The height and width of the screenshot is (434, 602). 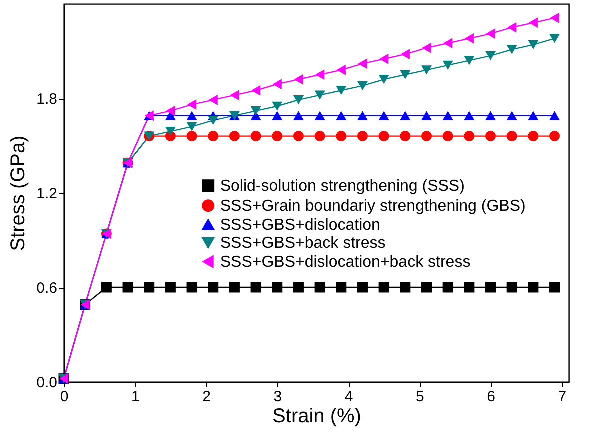 What do you see at coordinates (562, 397) in the screenshot?
I see `x-tick-label: 7` at bounding box center [562, 397].